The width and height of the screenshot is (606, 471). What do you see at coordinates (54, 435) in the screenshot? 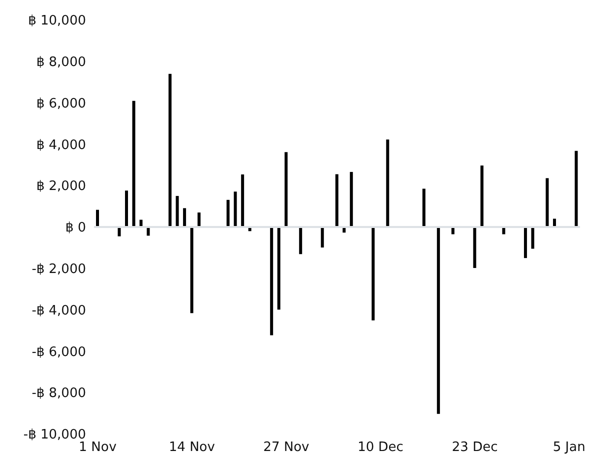
I see `y-tick-label: -฿ 10,000` at bounding box center [54, 435].